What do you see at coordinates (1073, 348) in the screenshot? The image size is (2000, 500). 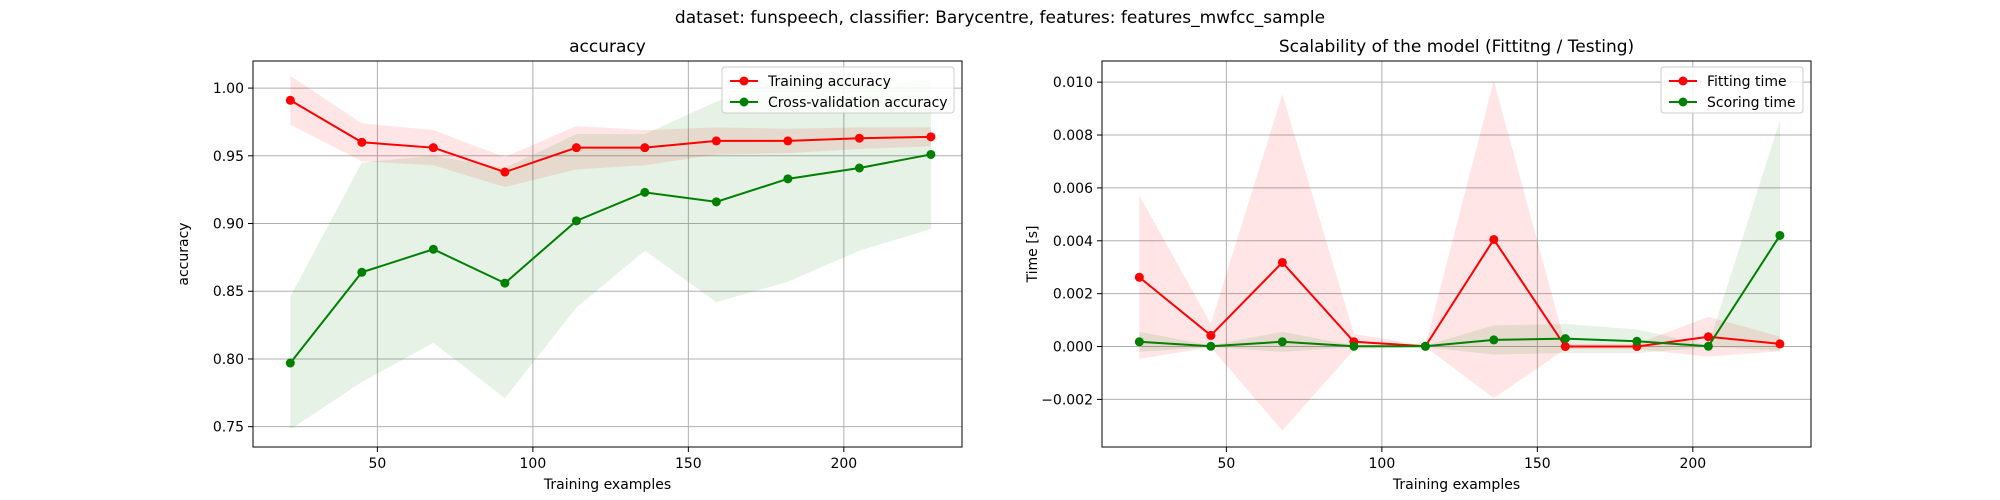 I see `y-tick-label: 0.000` at bounding box center [1073, 348].